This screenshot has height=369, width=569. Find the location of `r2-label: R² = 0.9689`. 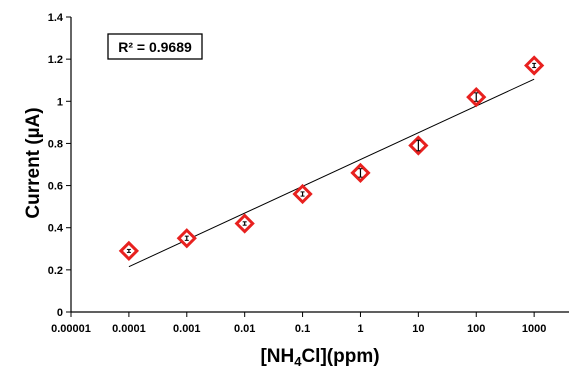

r2-label: R² = 0.9689 is located at coordinates (155, 47).